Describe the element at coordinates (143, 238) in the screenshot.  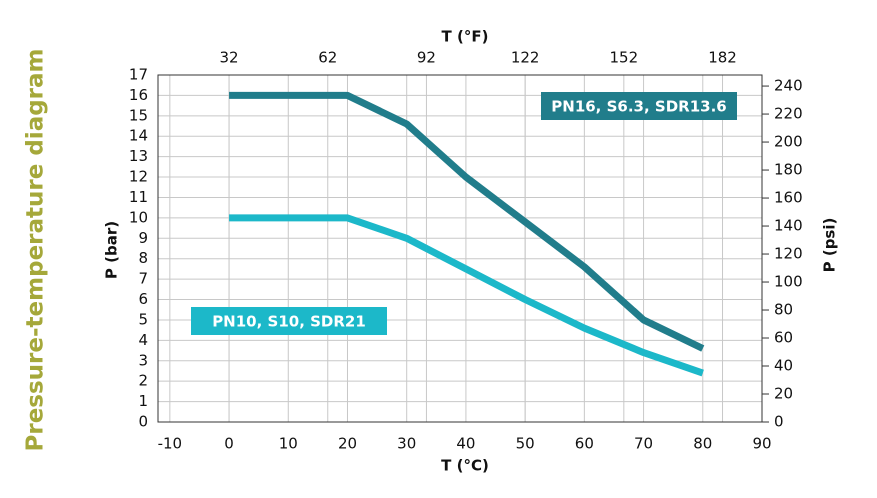
I see `y-tick-label: 9` at that location.